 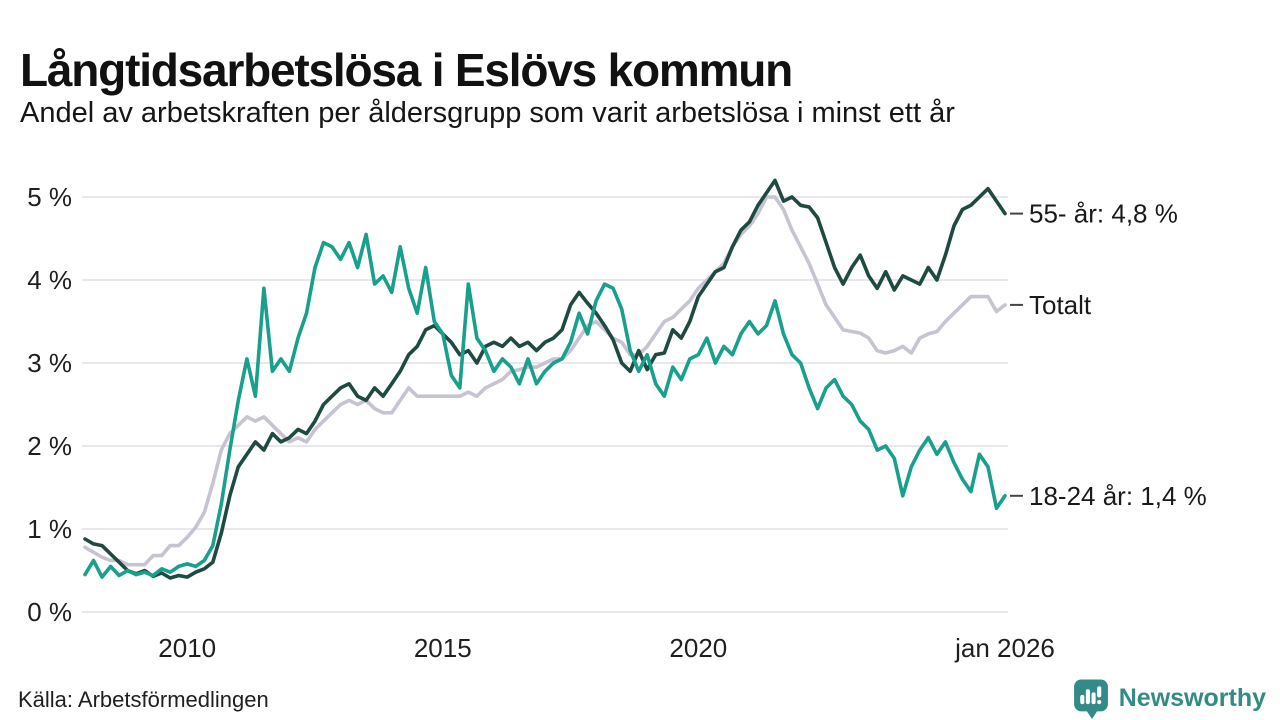 I want to click on y-axis-tick-label: 1 %, so click(x=49, y=529).